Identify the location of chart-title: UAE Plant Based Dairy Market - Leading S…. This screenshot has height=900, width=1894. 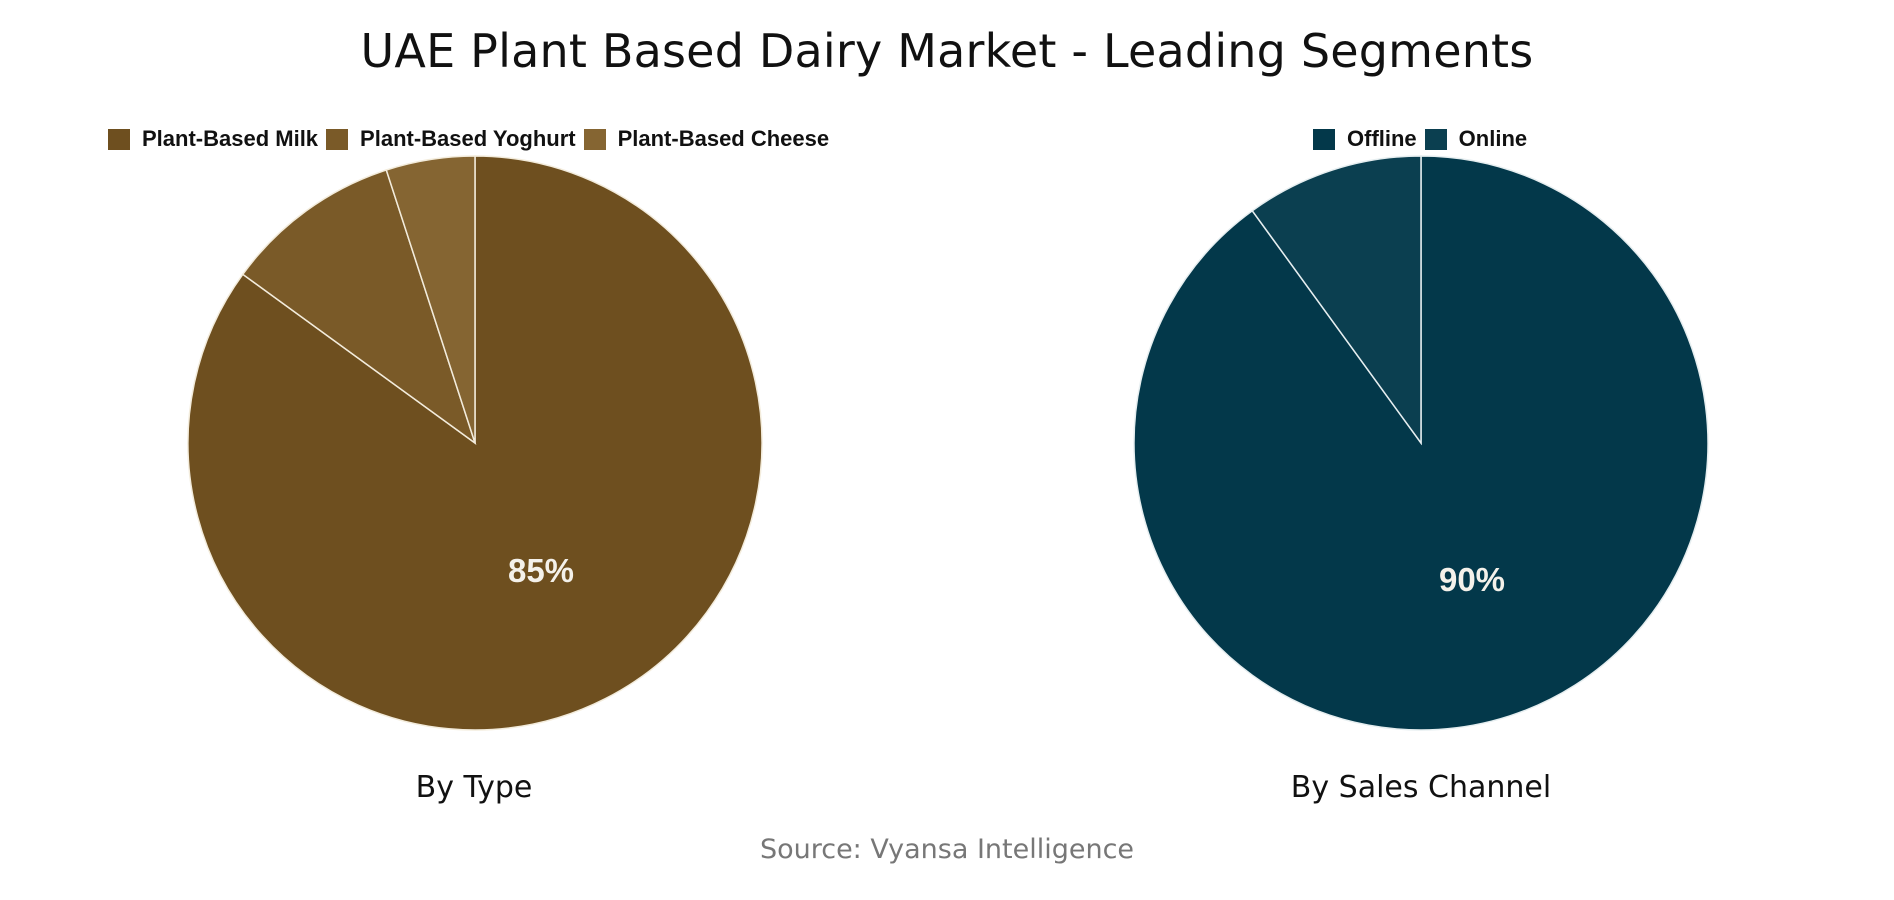
(947, 51).